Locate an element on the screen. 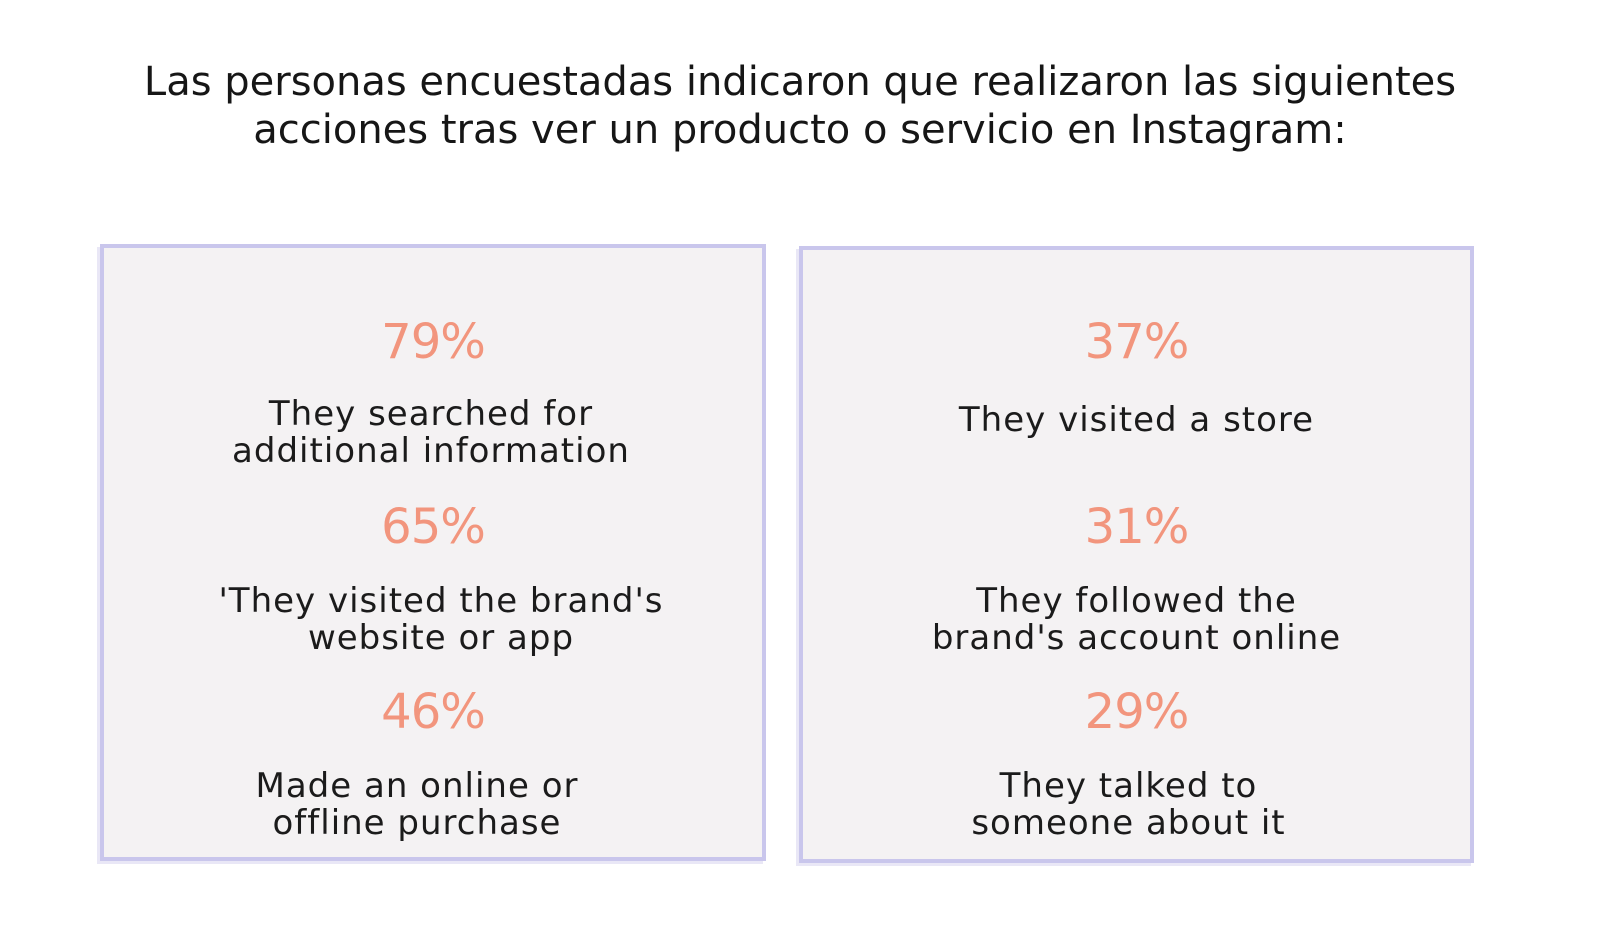 The width and height of the screenshot is (1600, 952). stat-label-line: They talked to is located at coordinates (1128, 786).